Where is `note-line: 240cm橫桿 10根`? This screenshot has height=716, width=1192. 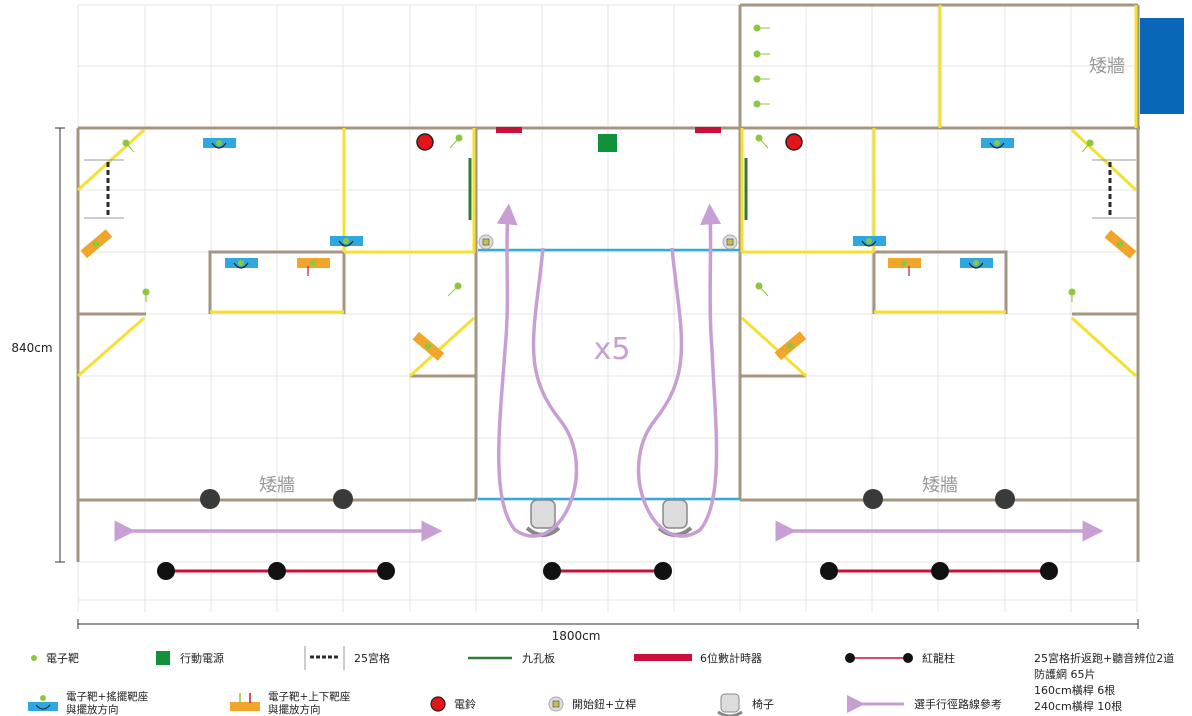
note-line: 240cm橫桿 10根 is located at coordinates (1078, 706).